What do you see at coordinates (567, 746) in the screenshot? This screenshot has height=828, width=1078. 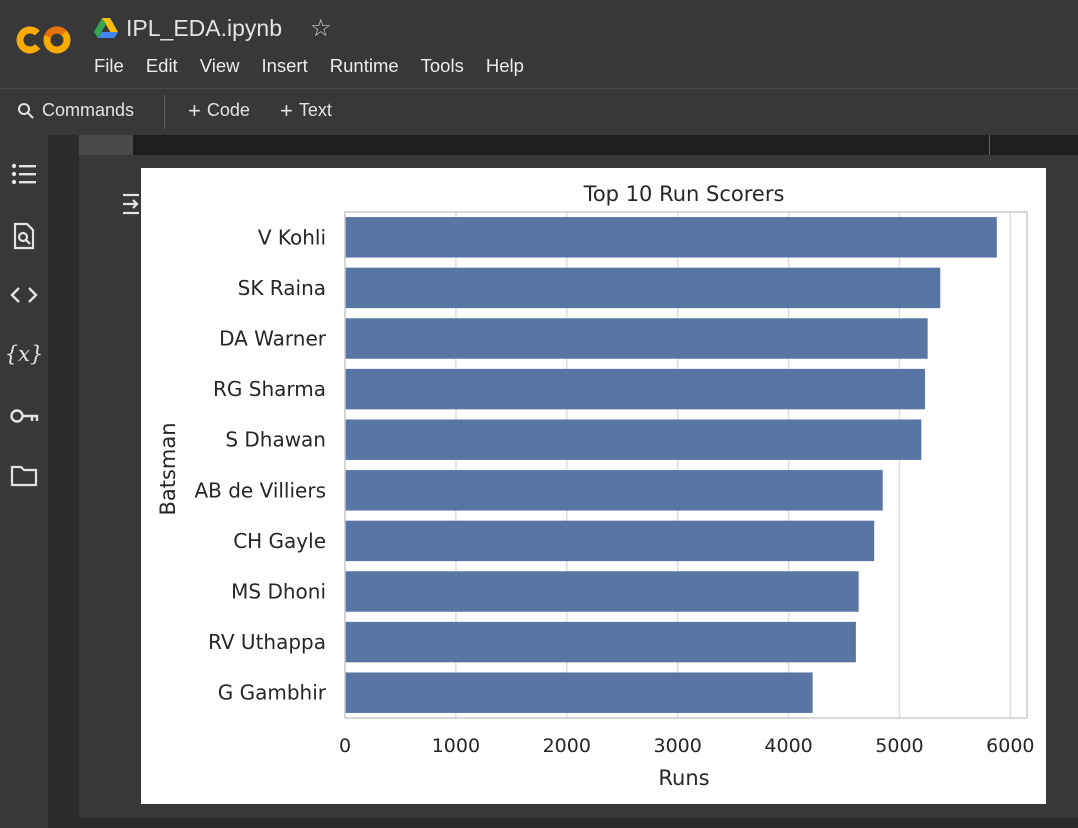 I see `x-tick-label: 2000` at bounding box center [567, 746].